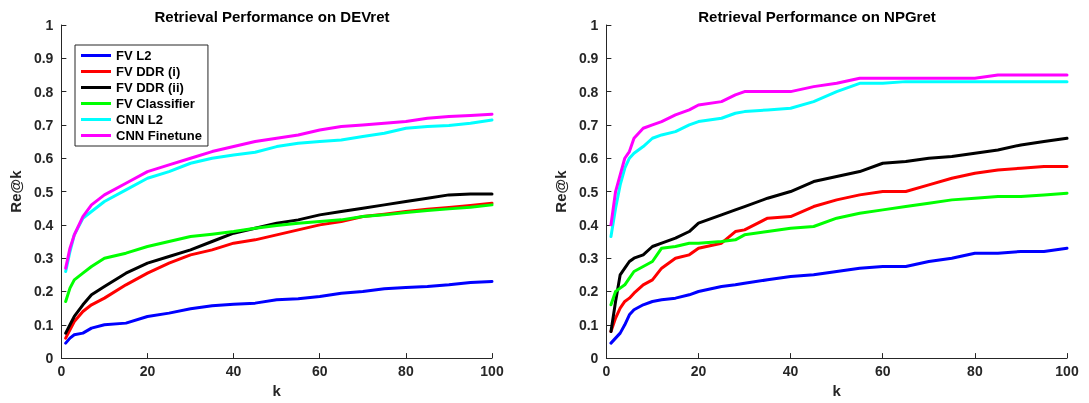 This screenshot has width=1089, height=403. What do you see at coordinates (155, 103) in the screenshot?
I see `legend-label: FV Classifier` at bounding box center [155, 103].